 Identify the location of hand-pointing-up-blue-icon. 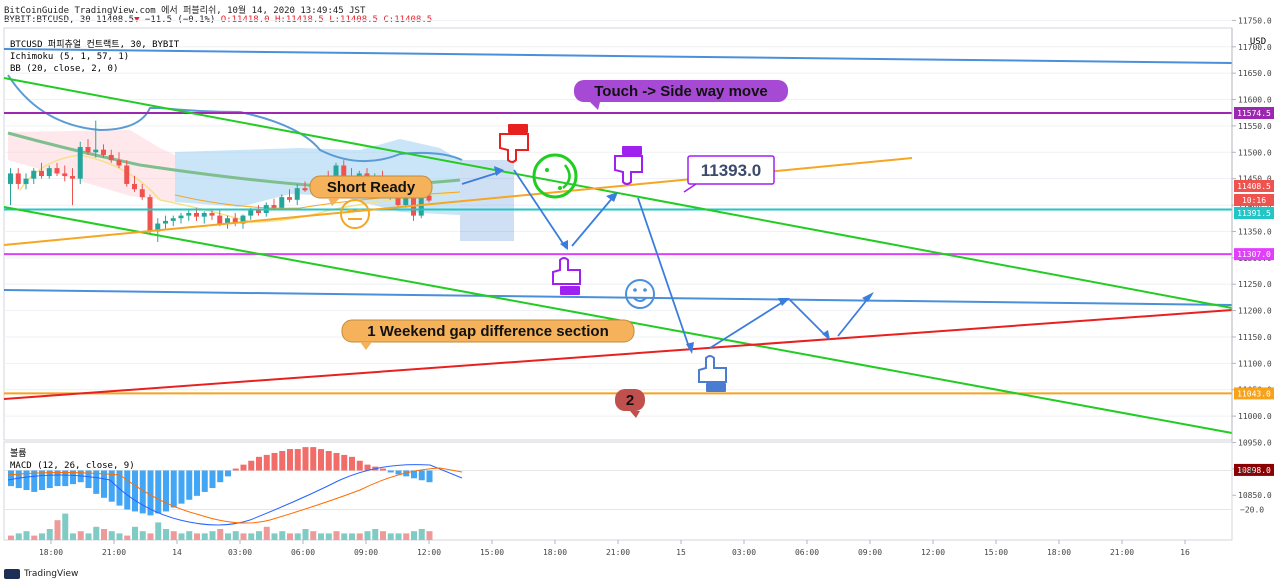
(712, 373).